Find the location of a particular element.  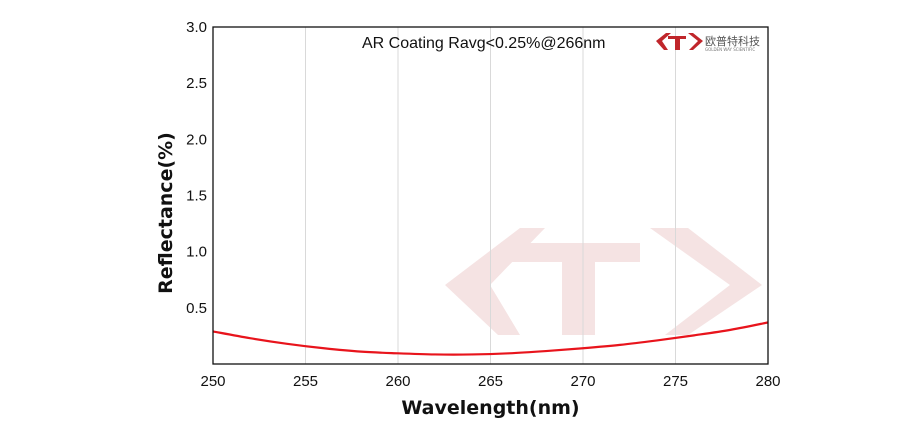

x-tick-label: 255 is located at coordinates (305, 381).